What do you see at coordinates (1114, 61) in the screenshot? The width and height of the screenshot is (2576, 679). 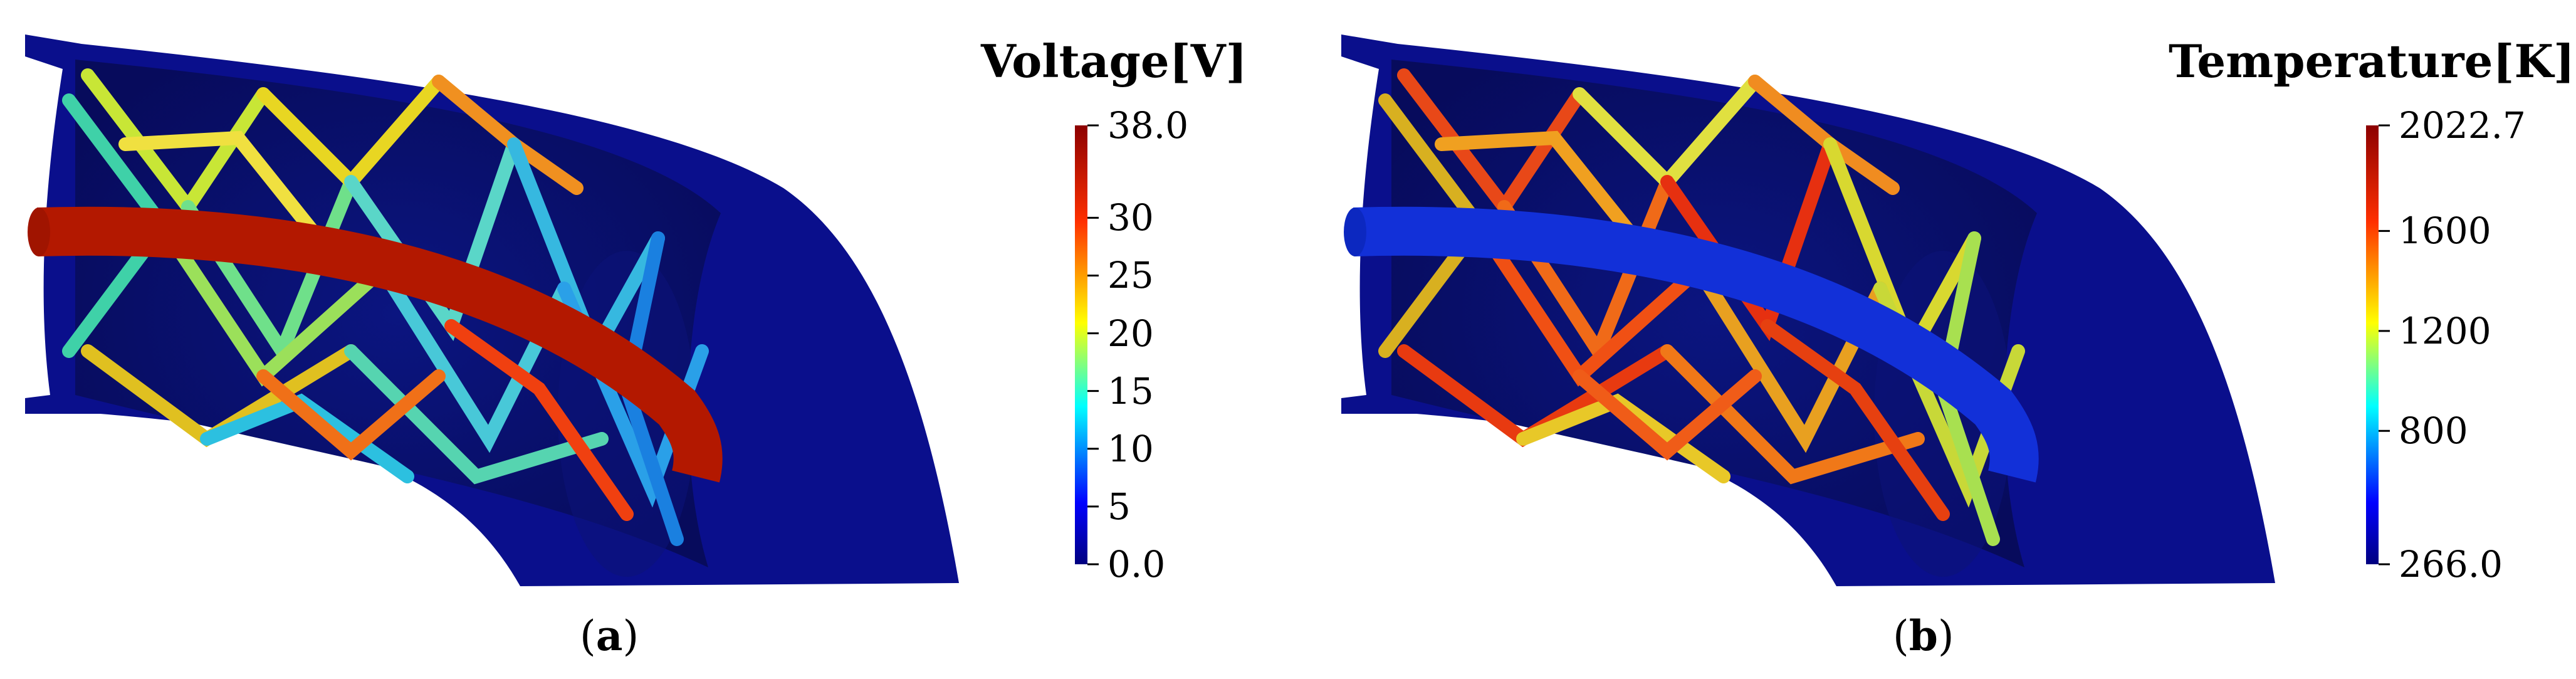 I see `colorbar-title: Voltage[V]` at bounding box center [1114, 61].